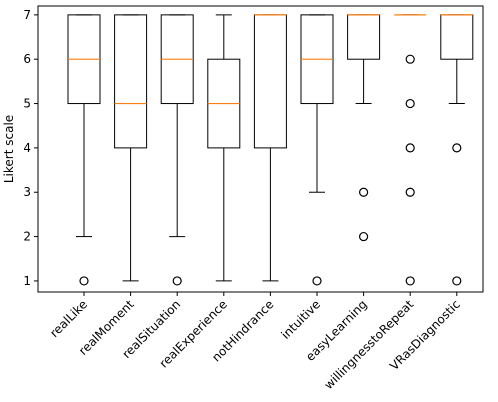 This screenshot has height=402, width=498. I want to click on y-tick-label: 2, so click(27, 237).